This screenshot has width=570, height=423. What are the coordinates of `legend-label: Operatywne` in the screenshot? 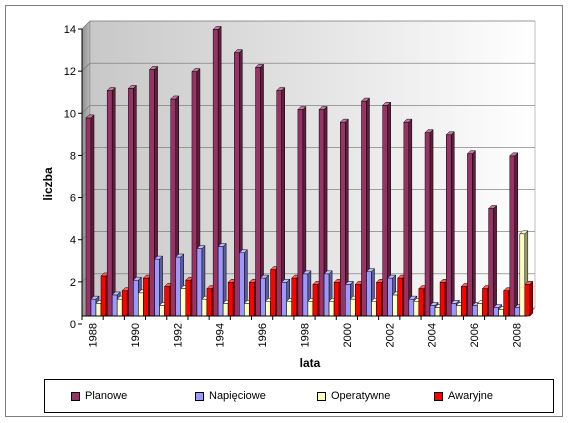 It's located at (361, 396).